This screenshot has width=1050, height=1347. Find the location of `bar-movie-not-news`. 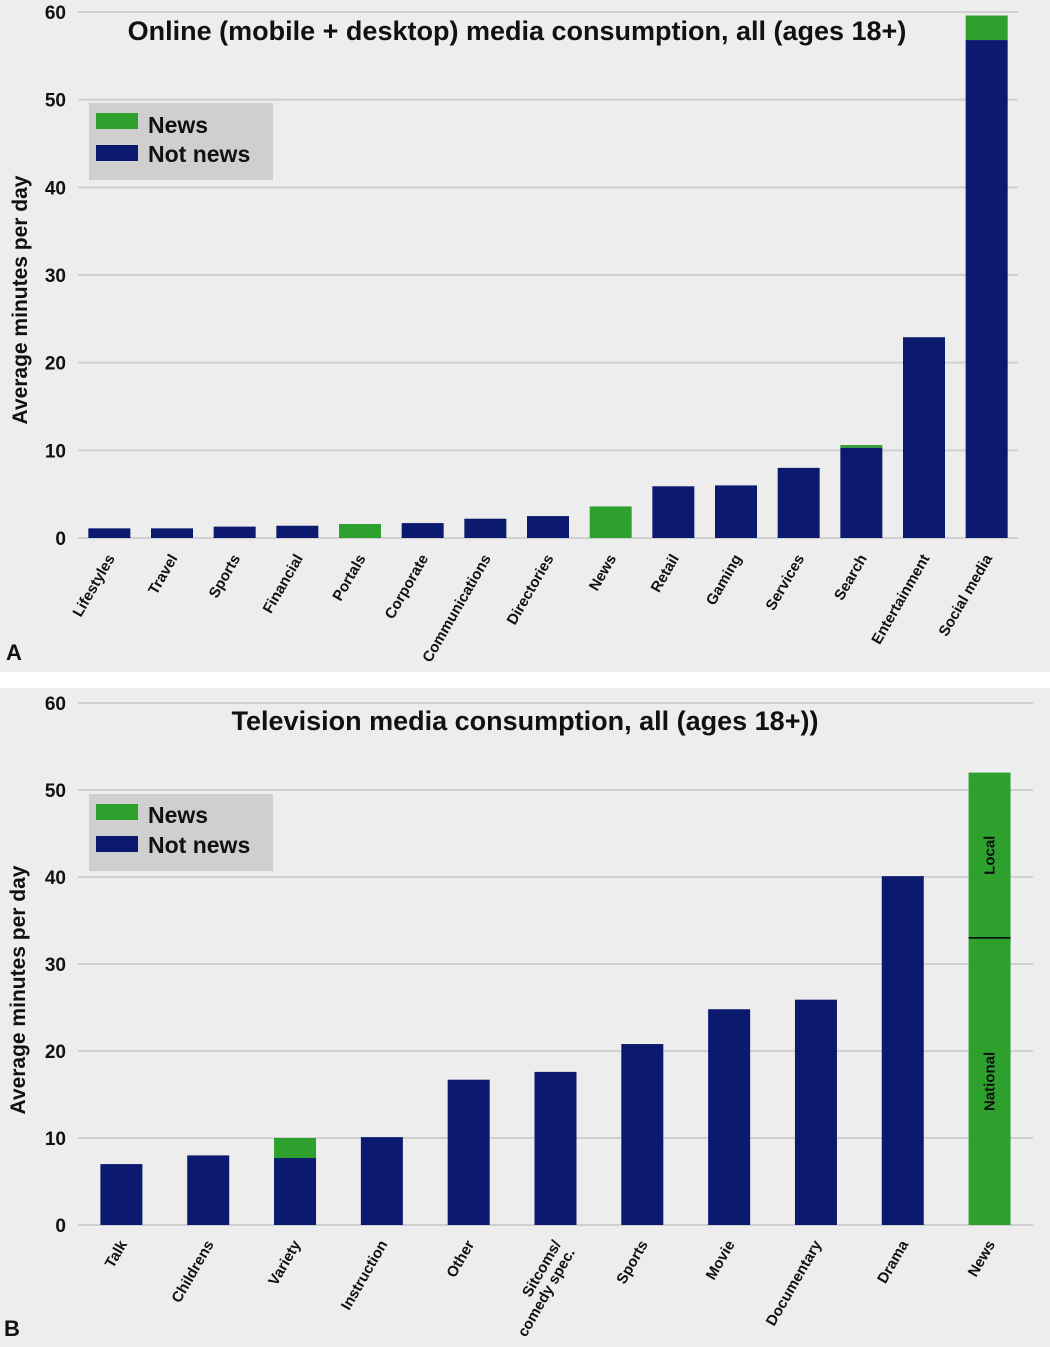

bar-movie-not-news is located at coordinates (729, 1117).